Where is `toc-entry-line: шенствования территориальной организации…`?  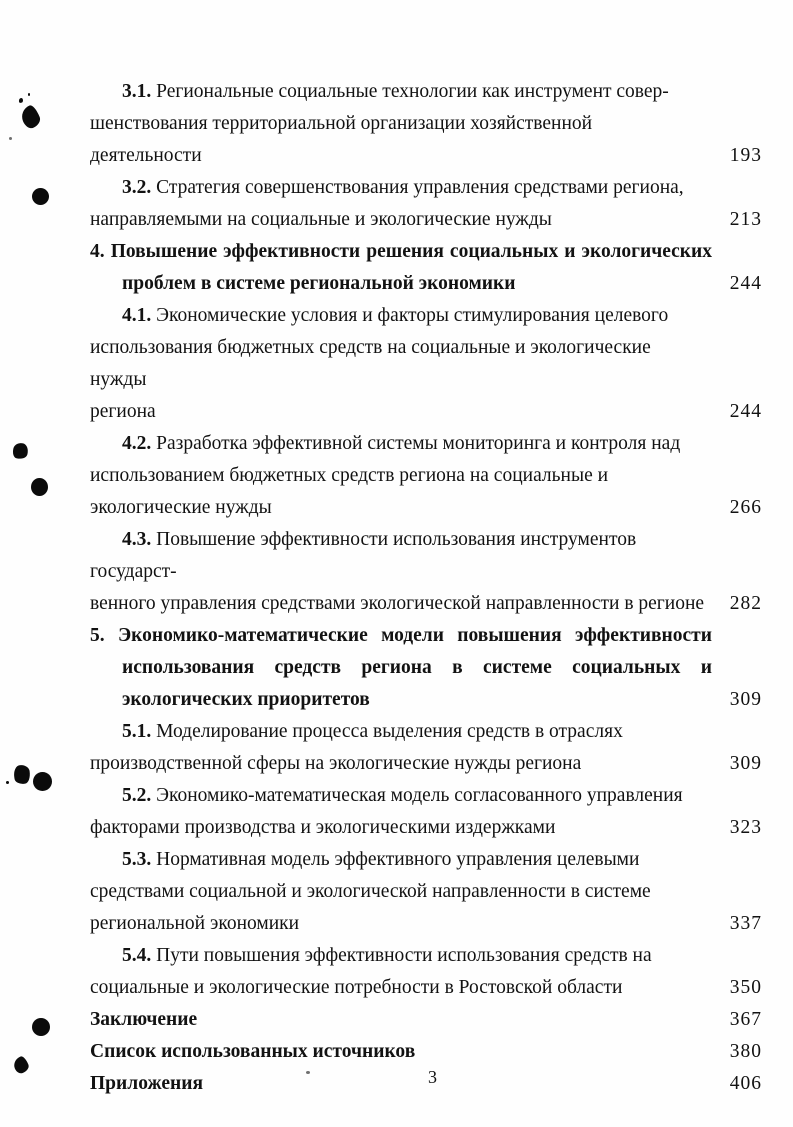 toc-entry-line: шенствования территориальной организации… is located at coordinates (341, 123).